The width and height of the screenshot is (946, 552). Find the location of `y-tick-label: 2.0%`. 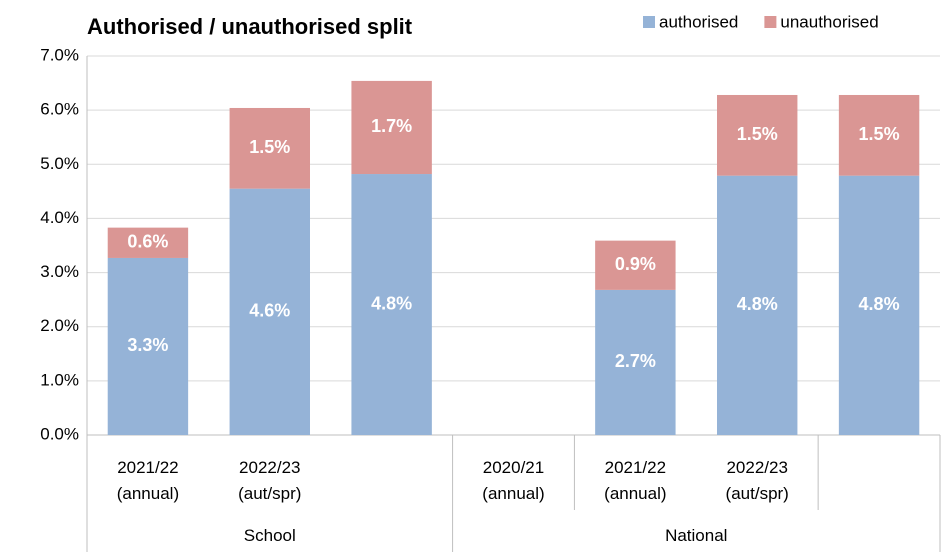

y-tick-label: 2.0% is located at coordinates (59, 325).